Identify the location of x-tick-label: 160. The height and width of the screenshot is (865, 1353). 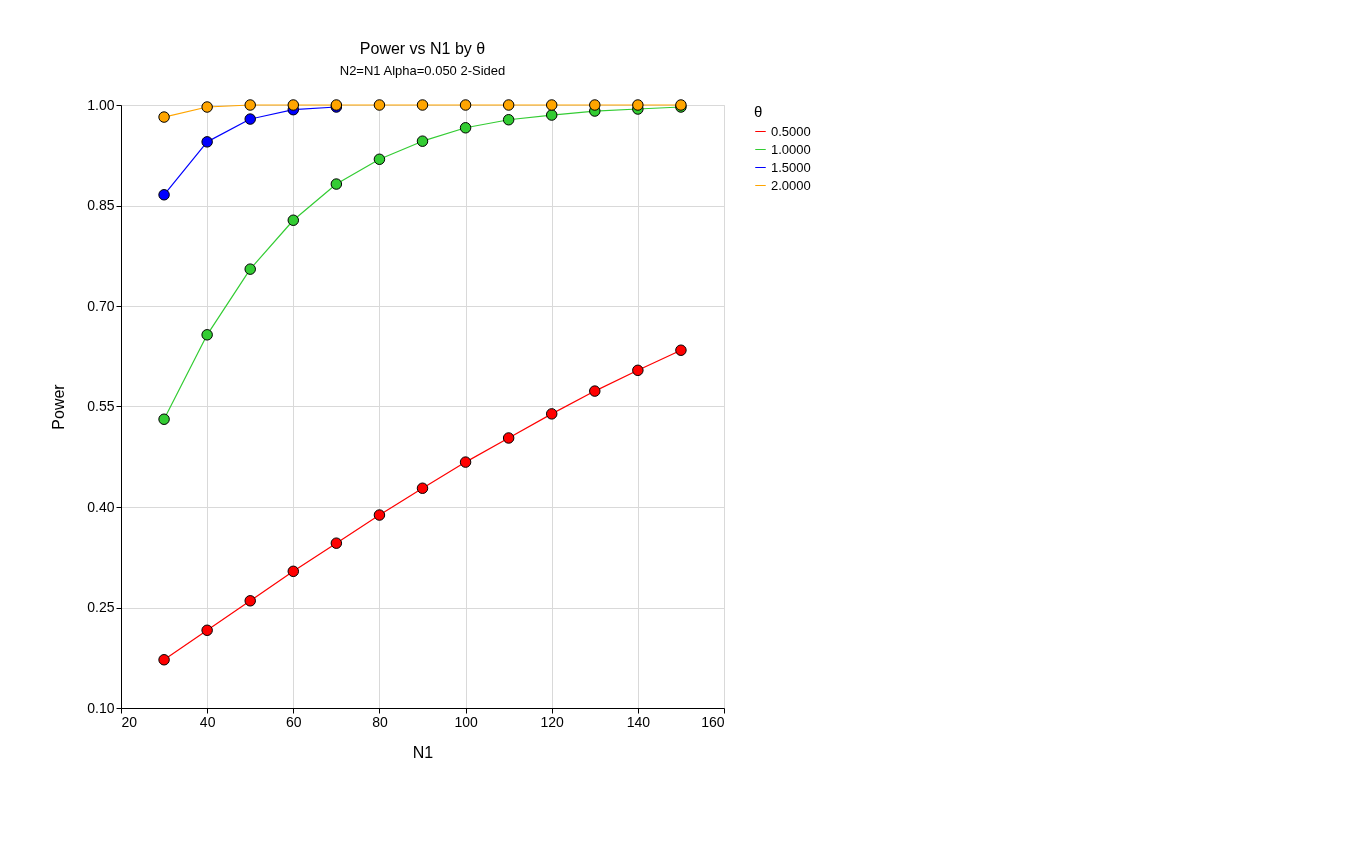
(713, 721).